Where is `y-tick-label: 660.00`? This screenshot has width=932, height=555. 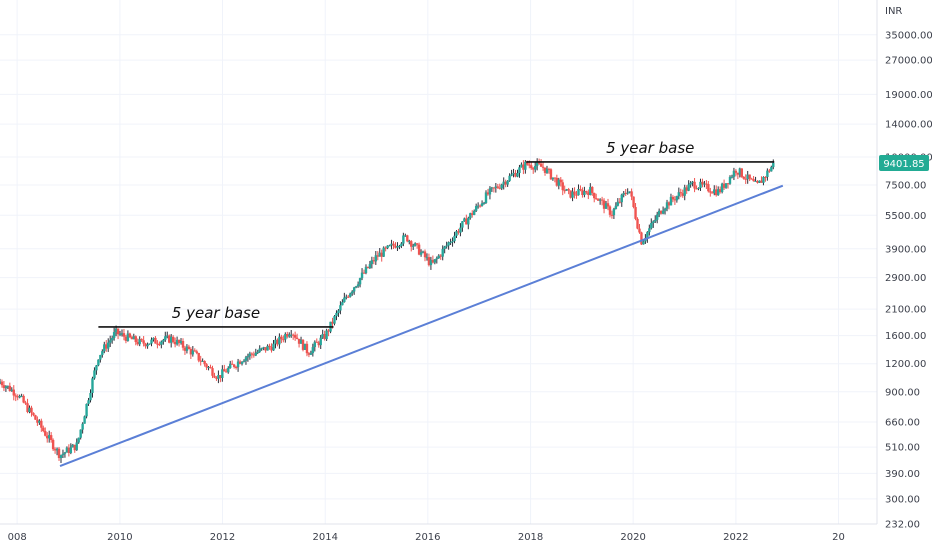
y-tick-label: 660.00 is located at coordinates (902, 423).